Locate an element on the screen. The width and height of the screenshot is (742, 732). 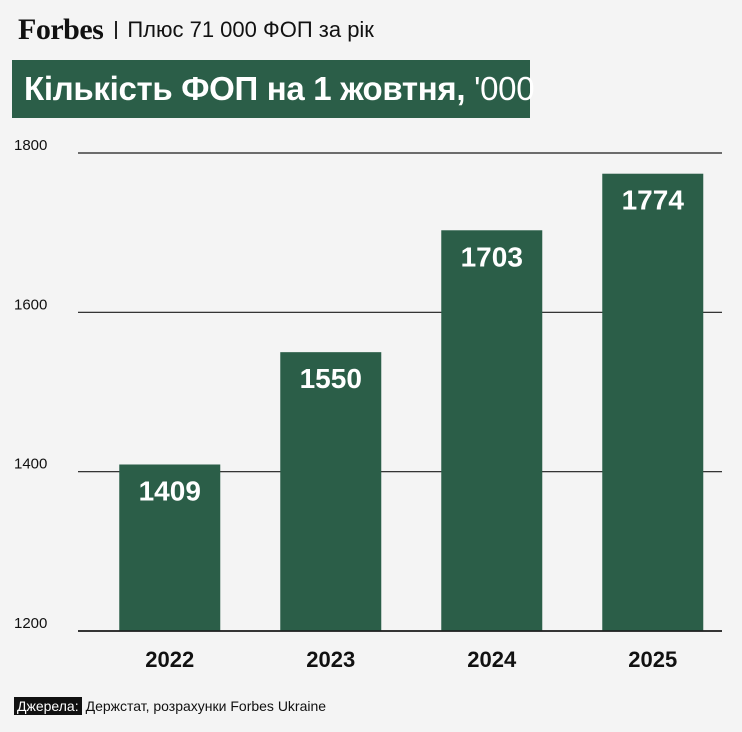
x-tick-label: 2025 is located at coordinates (652, 659).